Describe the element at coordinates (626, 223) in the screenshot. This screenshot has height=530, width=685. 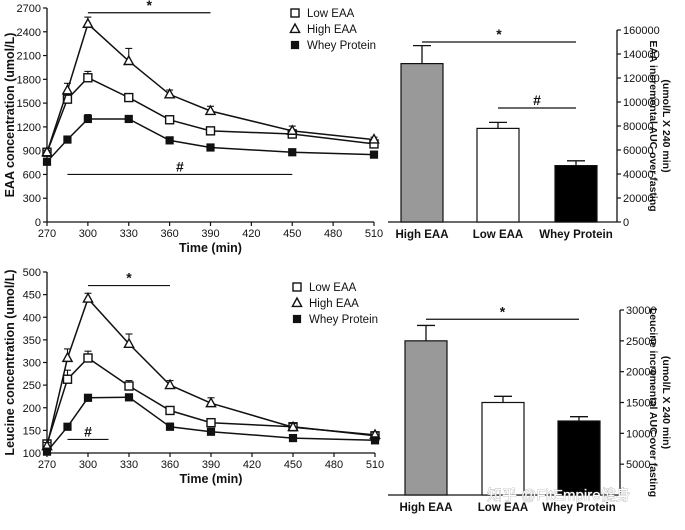
I see `eaa-auc-y-tick-label: 0` at that location.